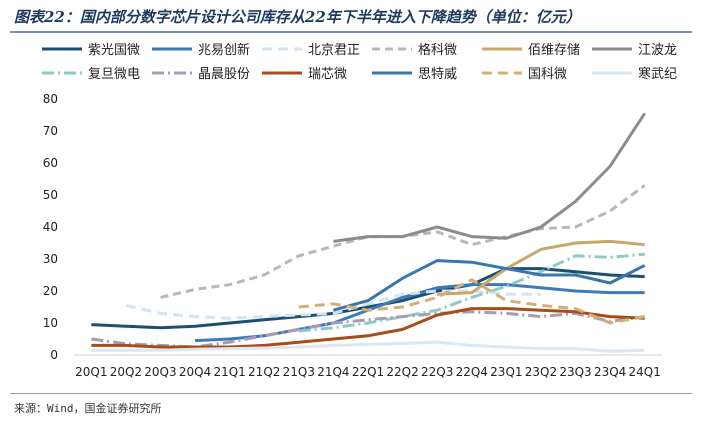  Describe the element at coordinates (297, 17) in the screenshot. I see `chart-title: 图表22：国内部分数字芯片设计公司库存从22年下半年进入下降趋势（单位：亿元）` at that location.